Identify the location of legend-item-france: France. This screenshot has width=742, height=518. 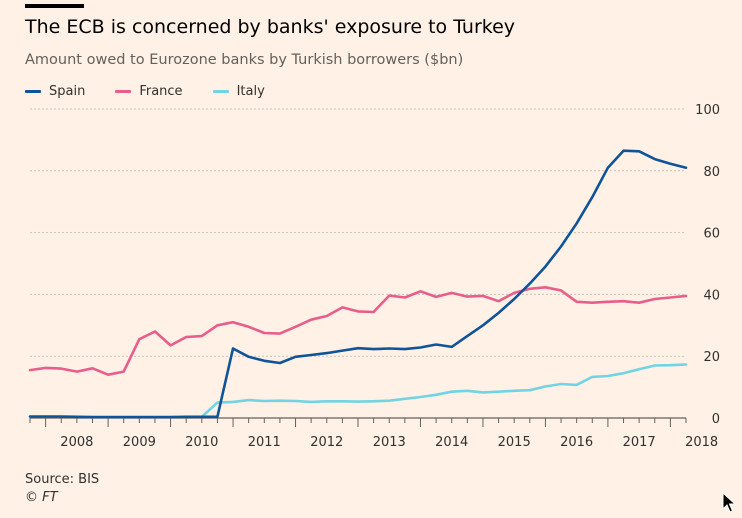
(149, 91).